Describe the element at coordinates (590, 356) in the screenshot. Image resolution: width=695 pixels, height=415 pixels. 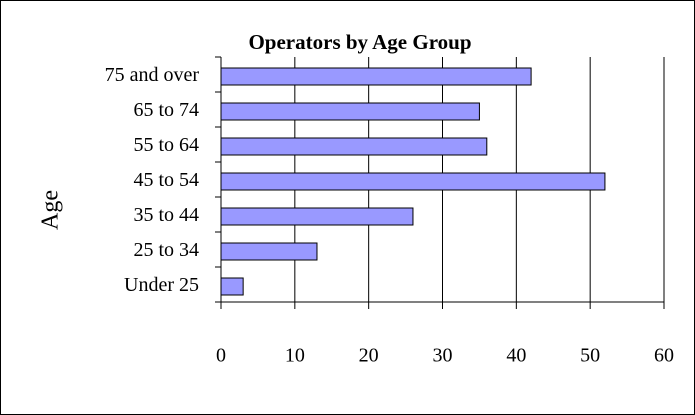
I see `x-tick-label: 50` at that location.